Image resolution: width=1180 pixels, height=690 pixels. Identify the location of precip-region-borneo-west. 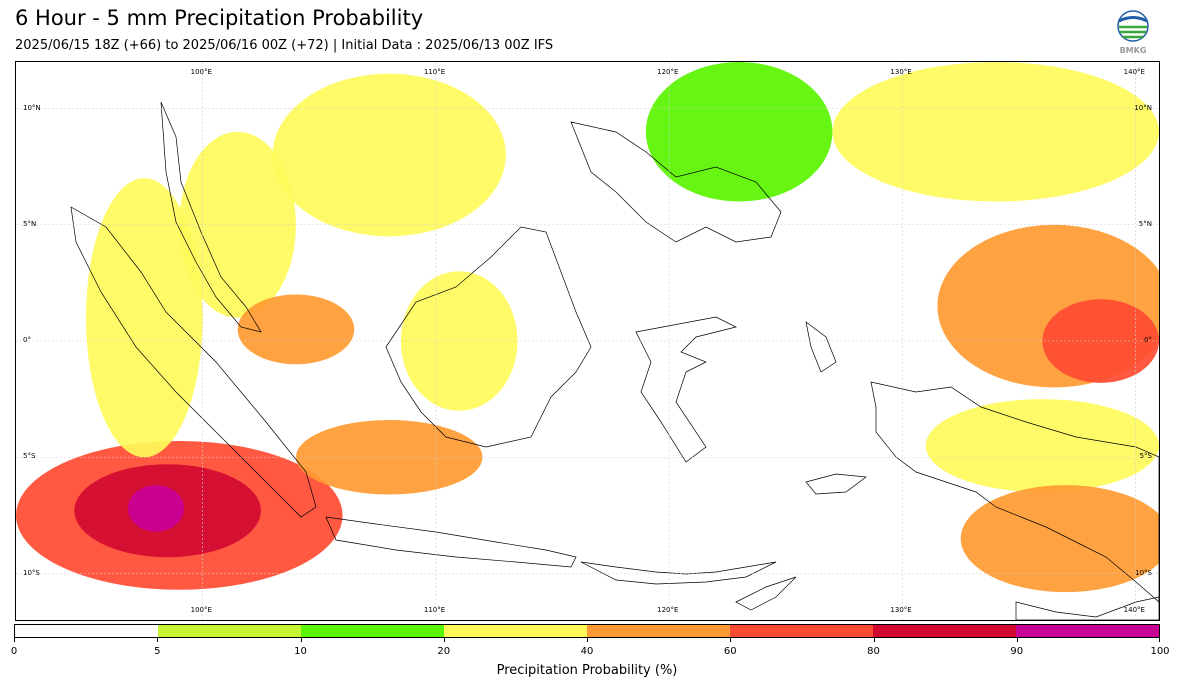
(459, 341).